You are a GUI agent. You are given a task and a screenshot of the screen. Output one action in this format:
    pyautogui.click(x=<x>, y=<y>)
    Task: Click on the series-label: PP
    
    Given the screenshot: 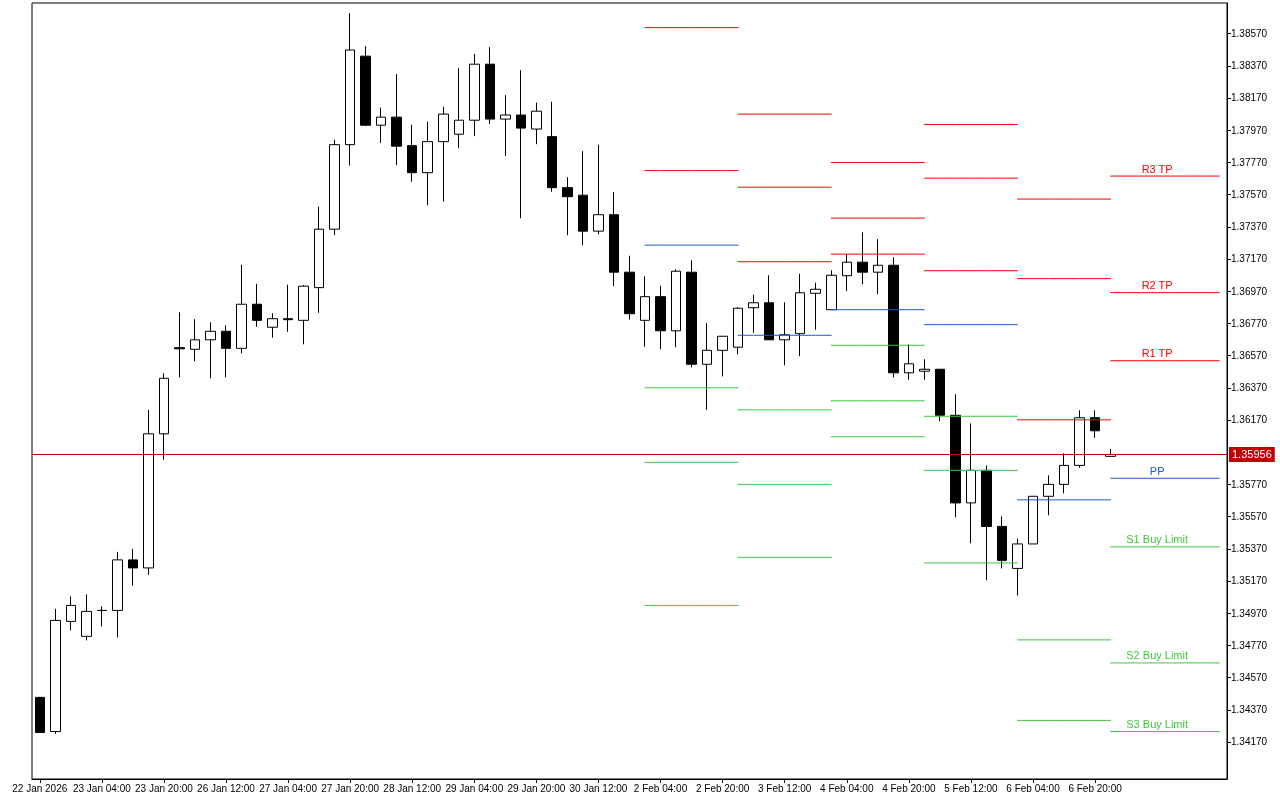 What is the action you would take?
    pyautogui.click(x=1157, y=470)
    